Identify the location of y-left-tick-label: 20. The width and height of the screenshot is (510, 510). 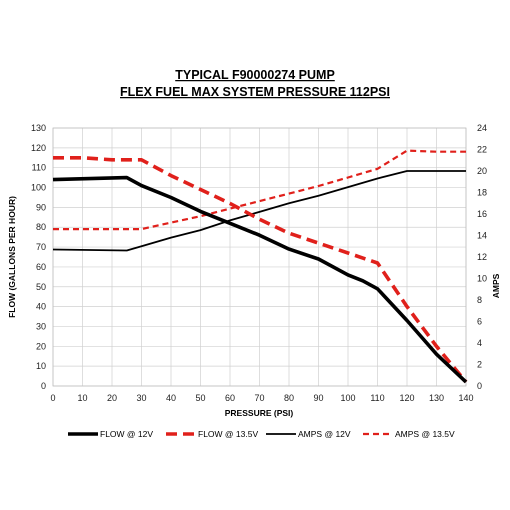
(41, 346).